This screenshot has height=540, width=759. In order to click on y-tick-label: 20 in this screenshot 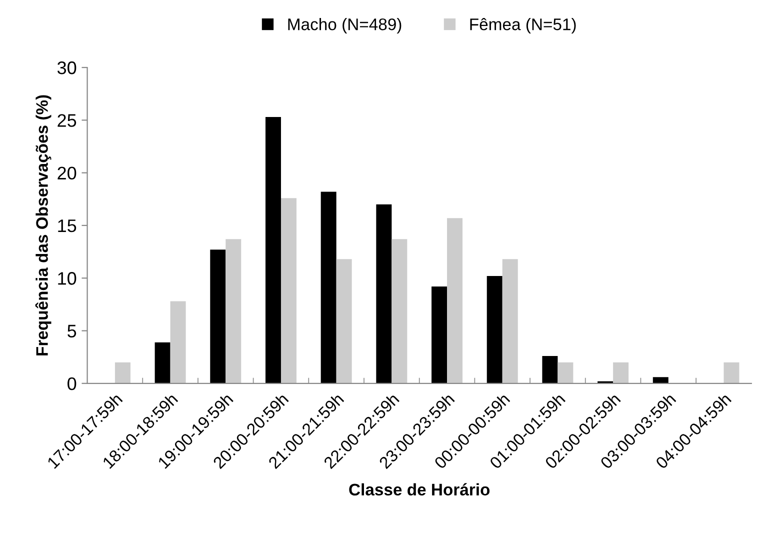, I will do `click(67, 173)`.